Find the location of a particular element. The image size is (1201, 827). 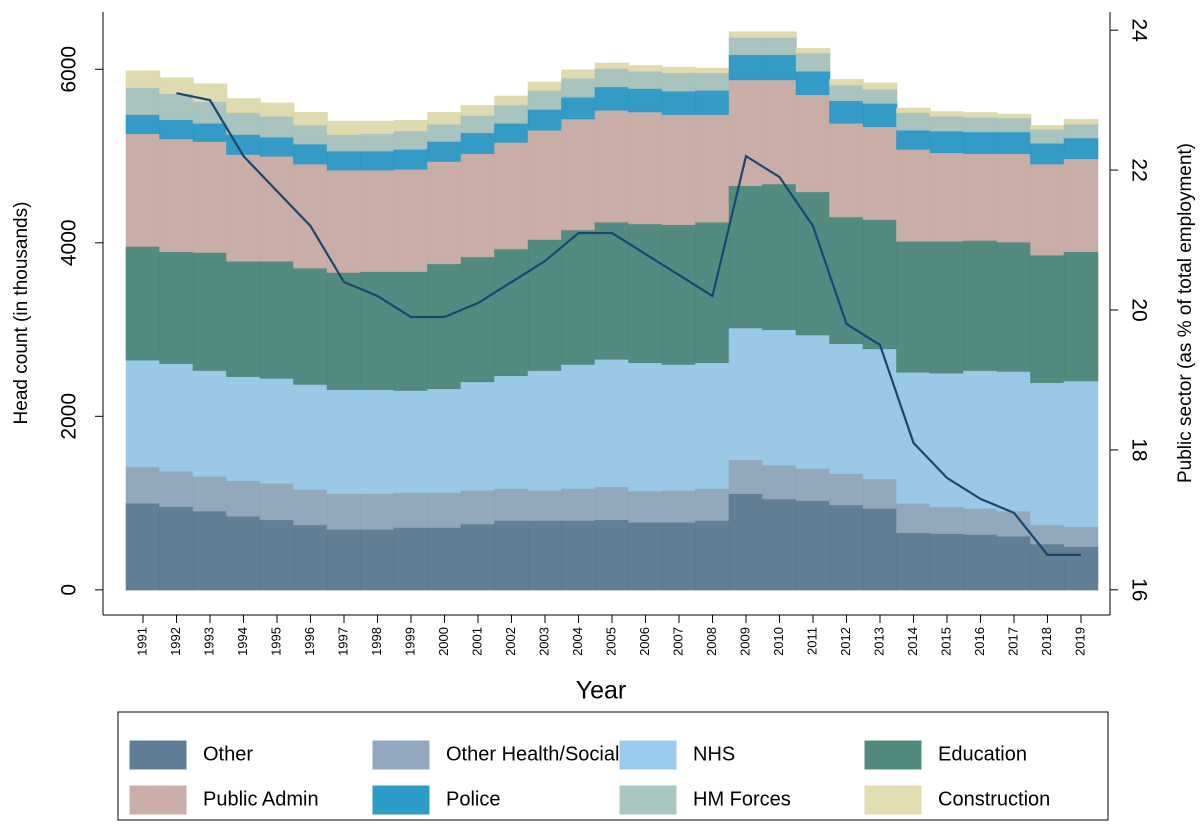

x-tick-label: 2007 is located at coordinates (677, 641).